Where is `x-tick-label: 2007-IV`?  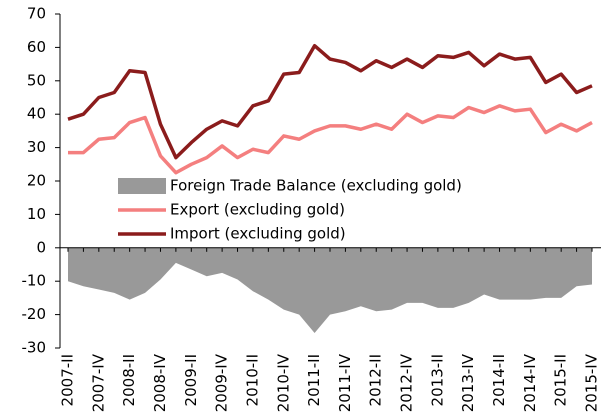
x-tick-label: 2007-IV is located at coordinates (98, 382).